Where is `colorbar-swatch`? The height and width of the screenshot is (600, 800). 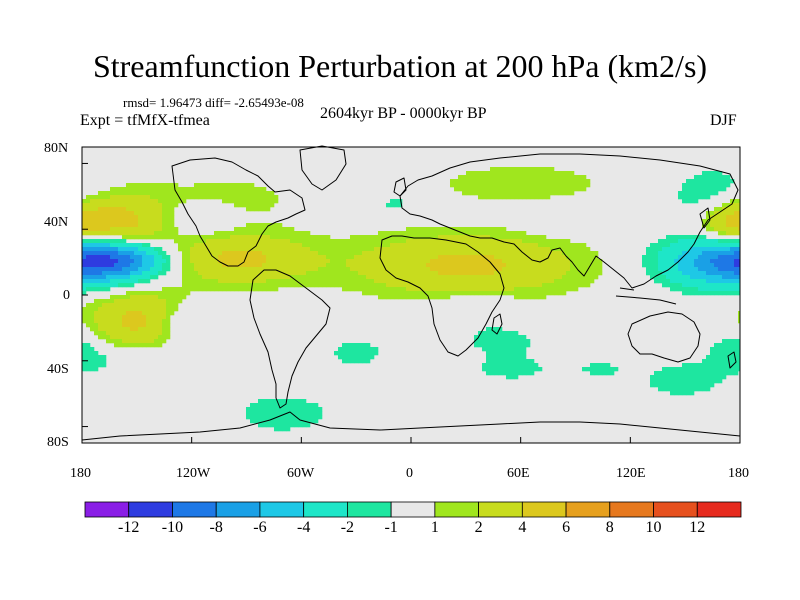 colorbar-swatch is located at coordinates (500, 509).